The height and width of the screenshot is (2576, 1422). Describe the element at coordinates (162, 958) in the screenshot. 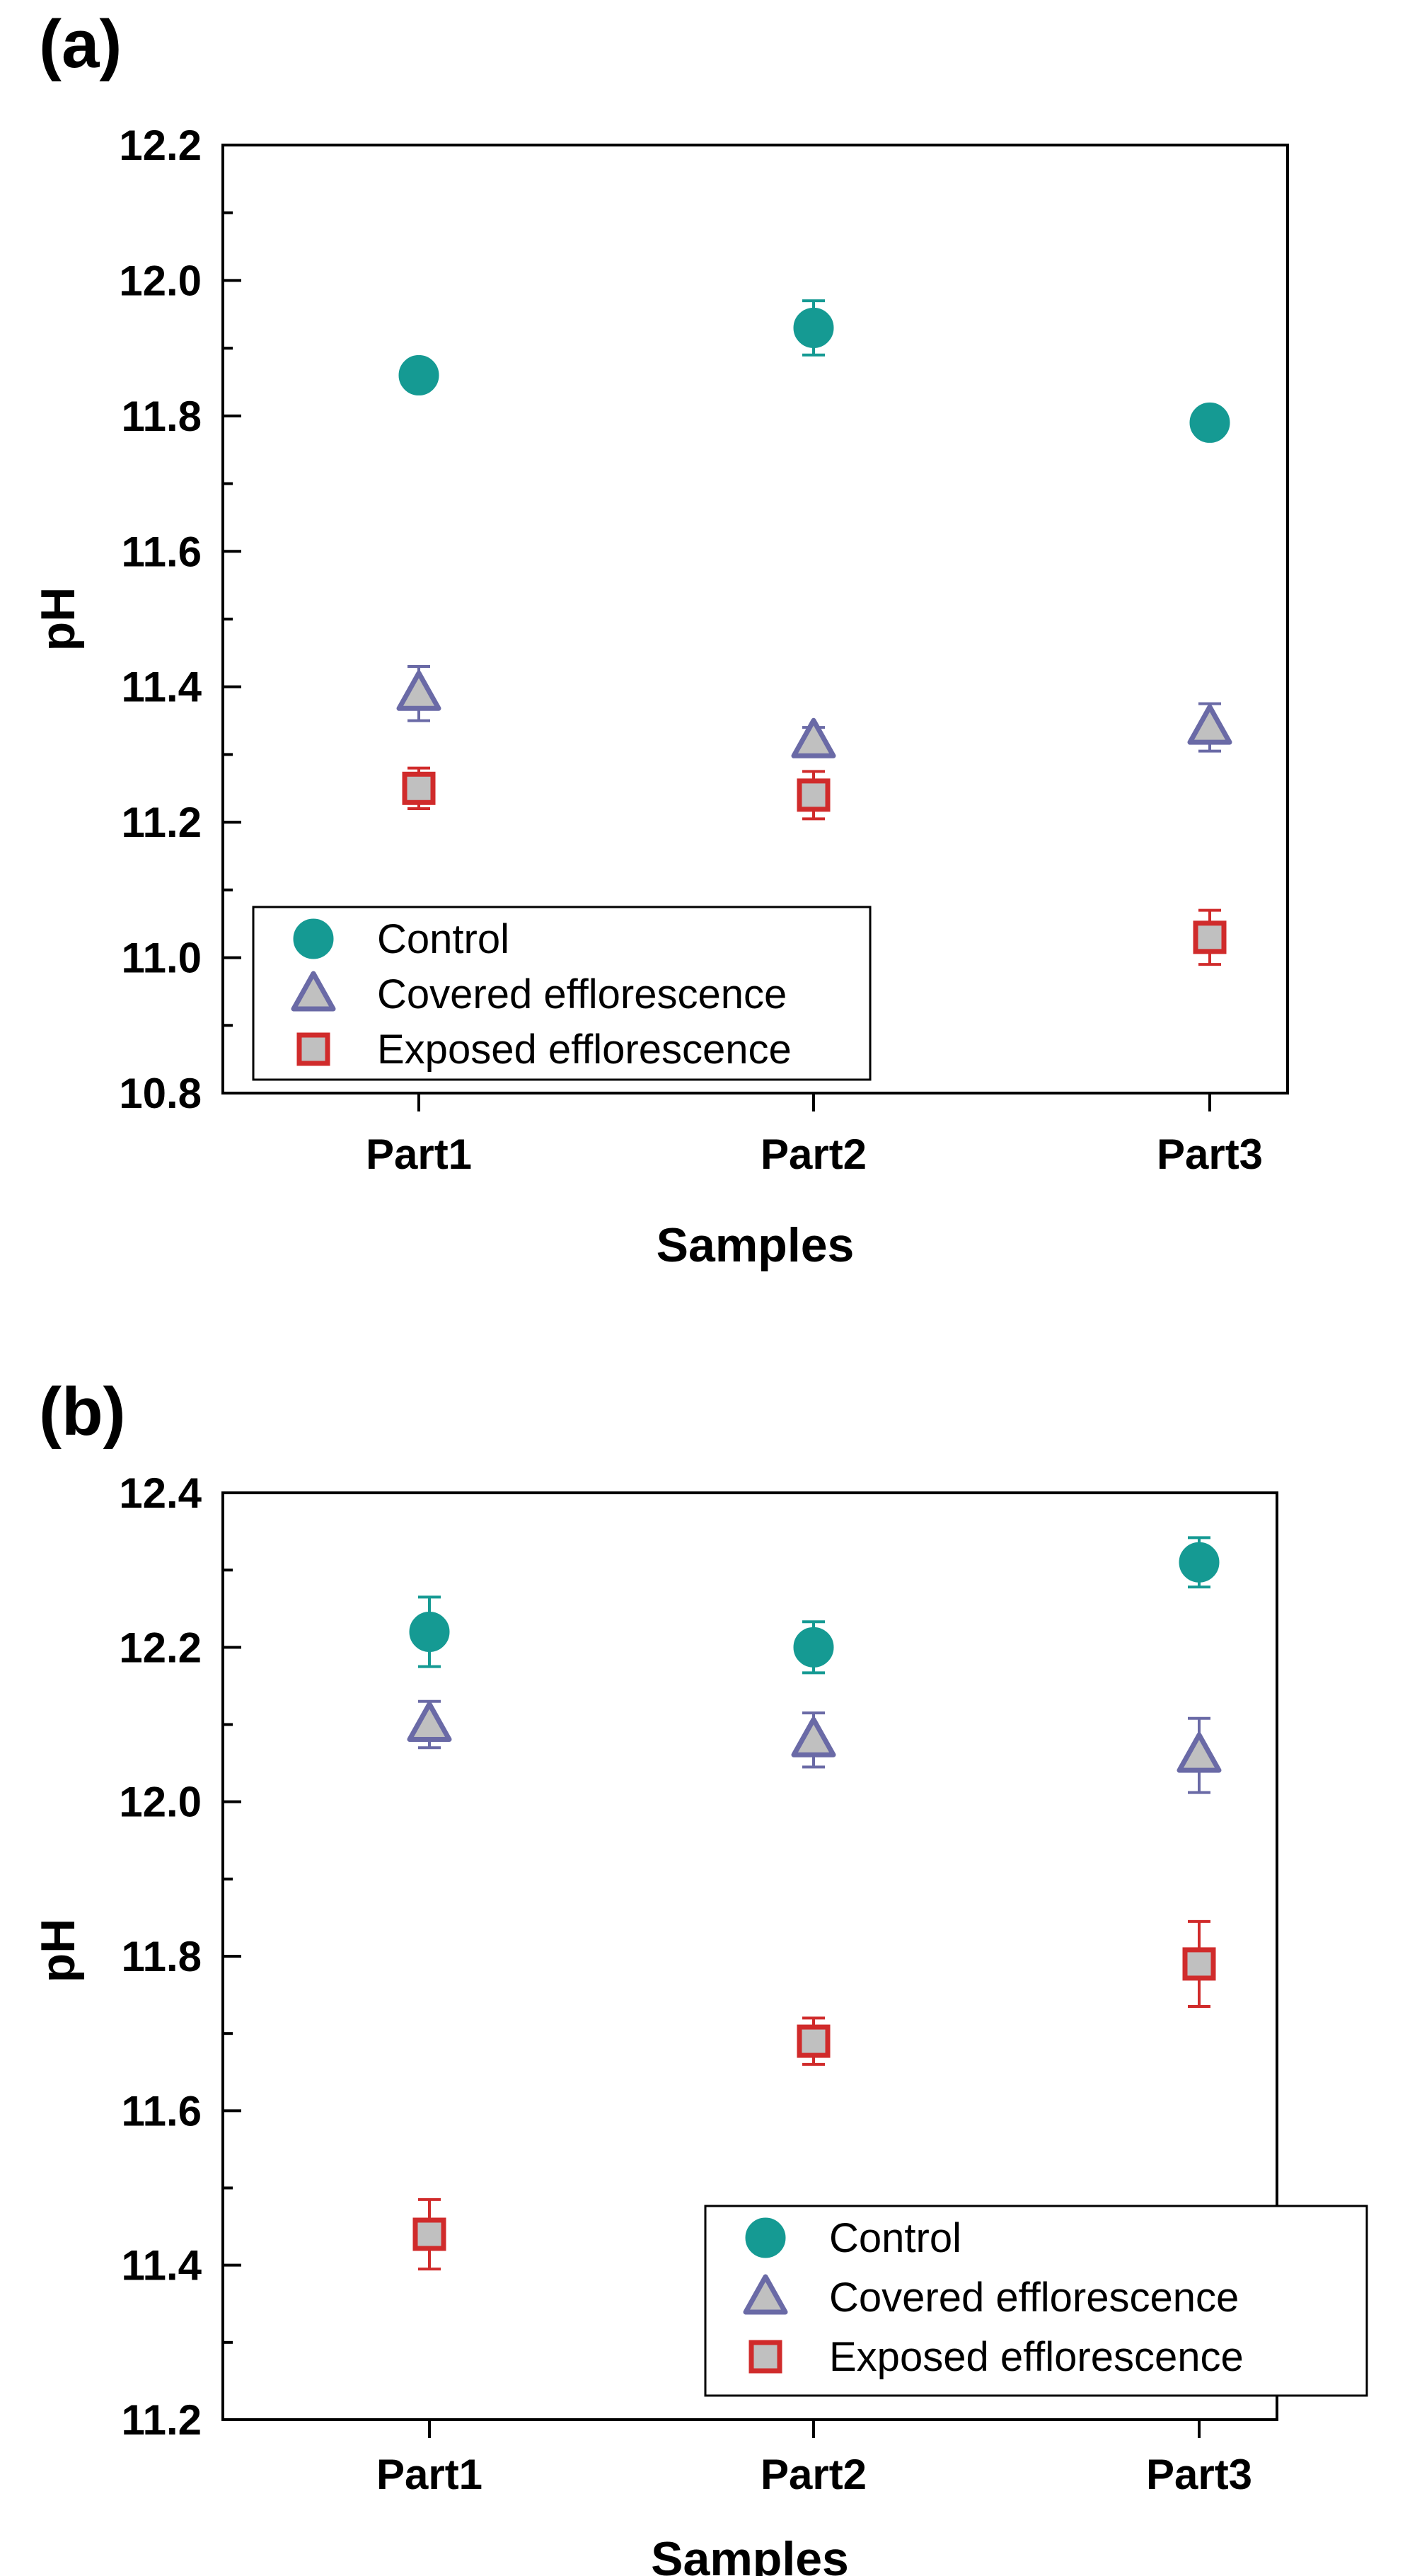

I see `y-tick-label: 11.0` at that location.